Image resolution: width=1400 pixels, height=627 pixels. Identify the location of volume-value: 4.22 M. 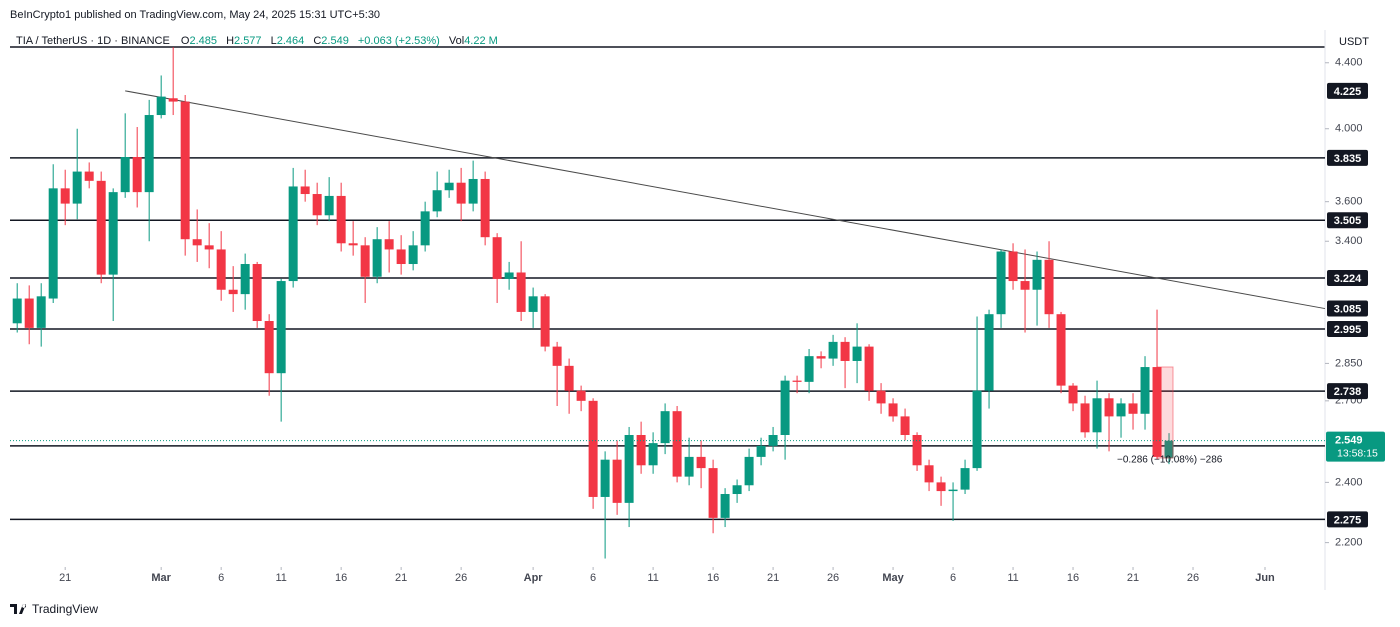
(481, 41).